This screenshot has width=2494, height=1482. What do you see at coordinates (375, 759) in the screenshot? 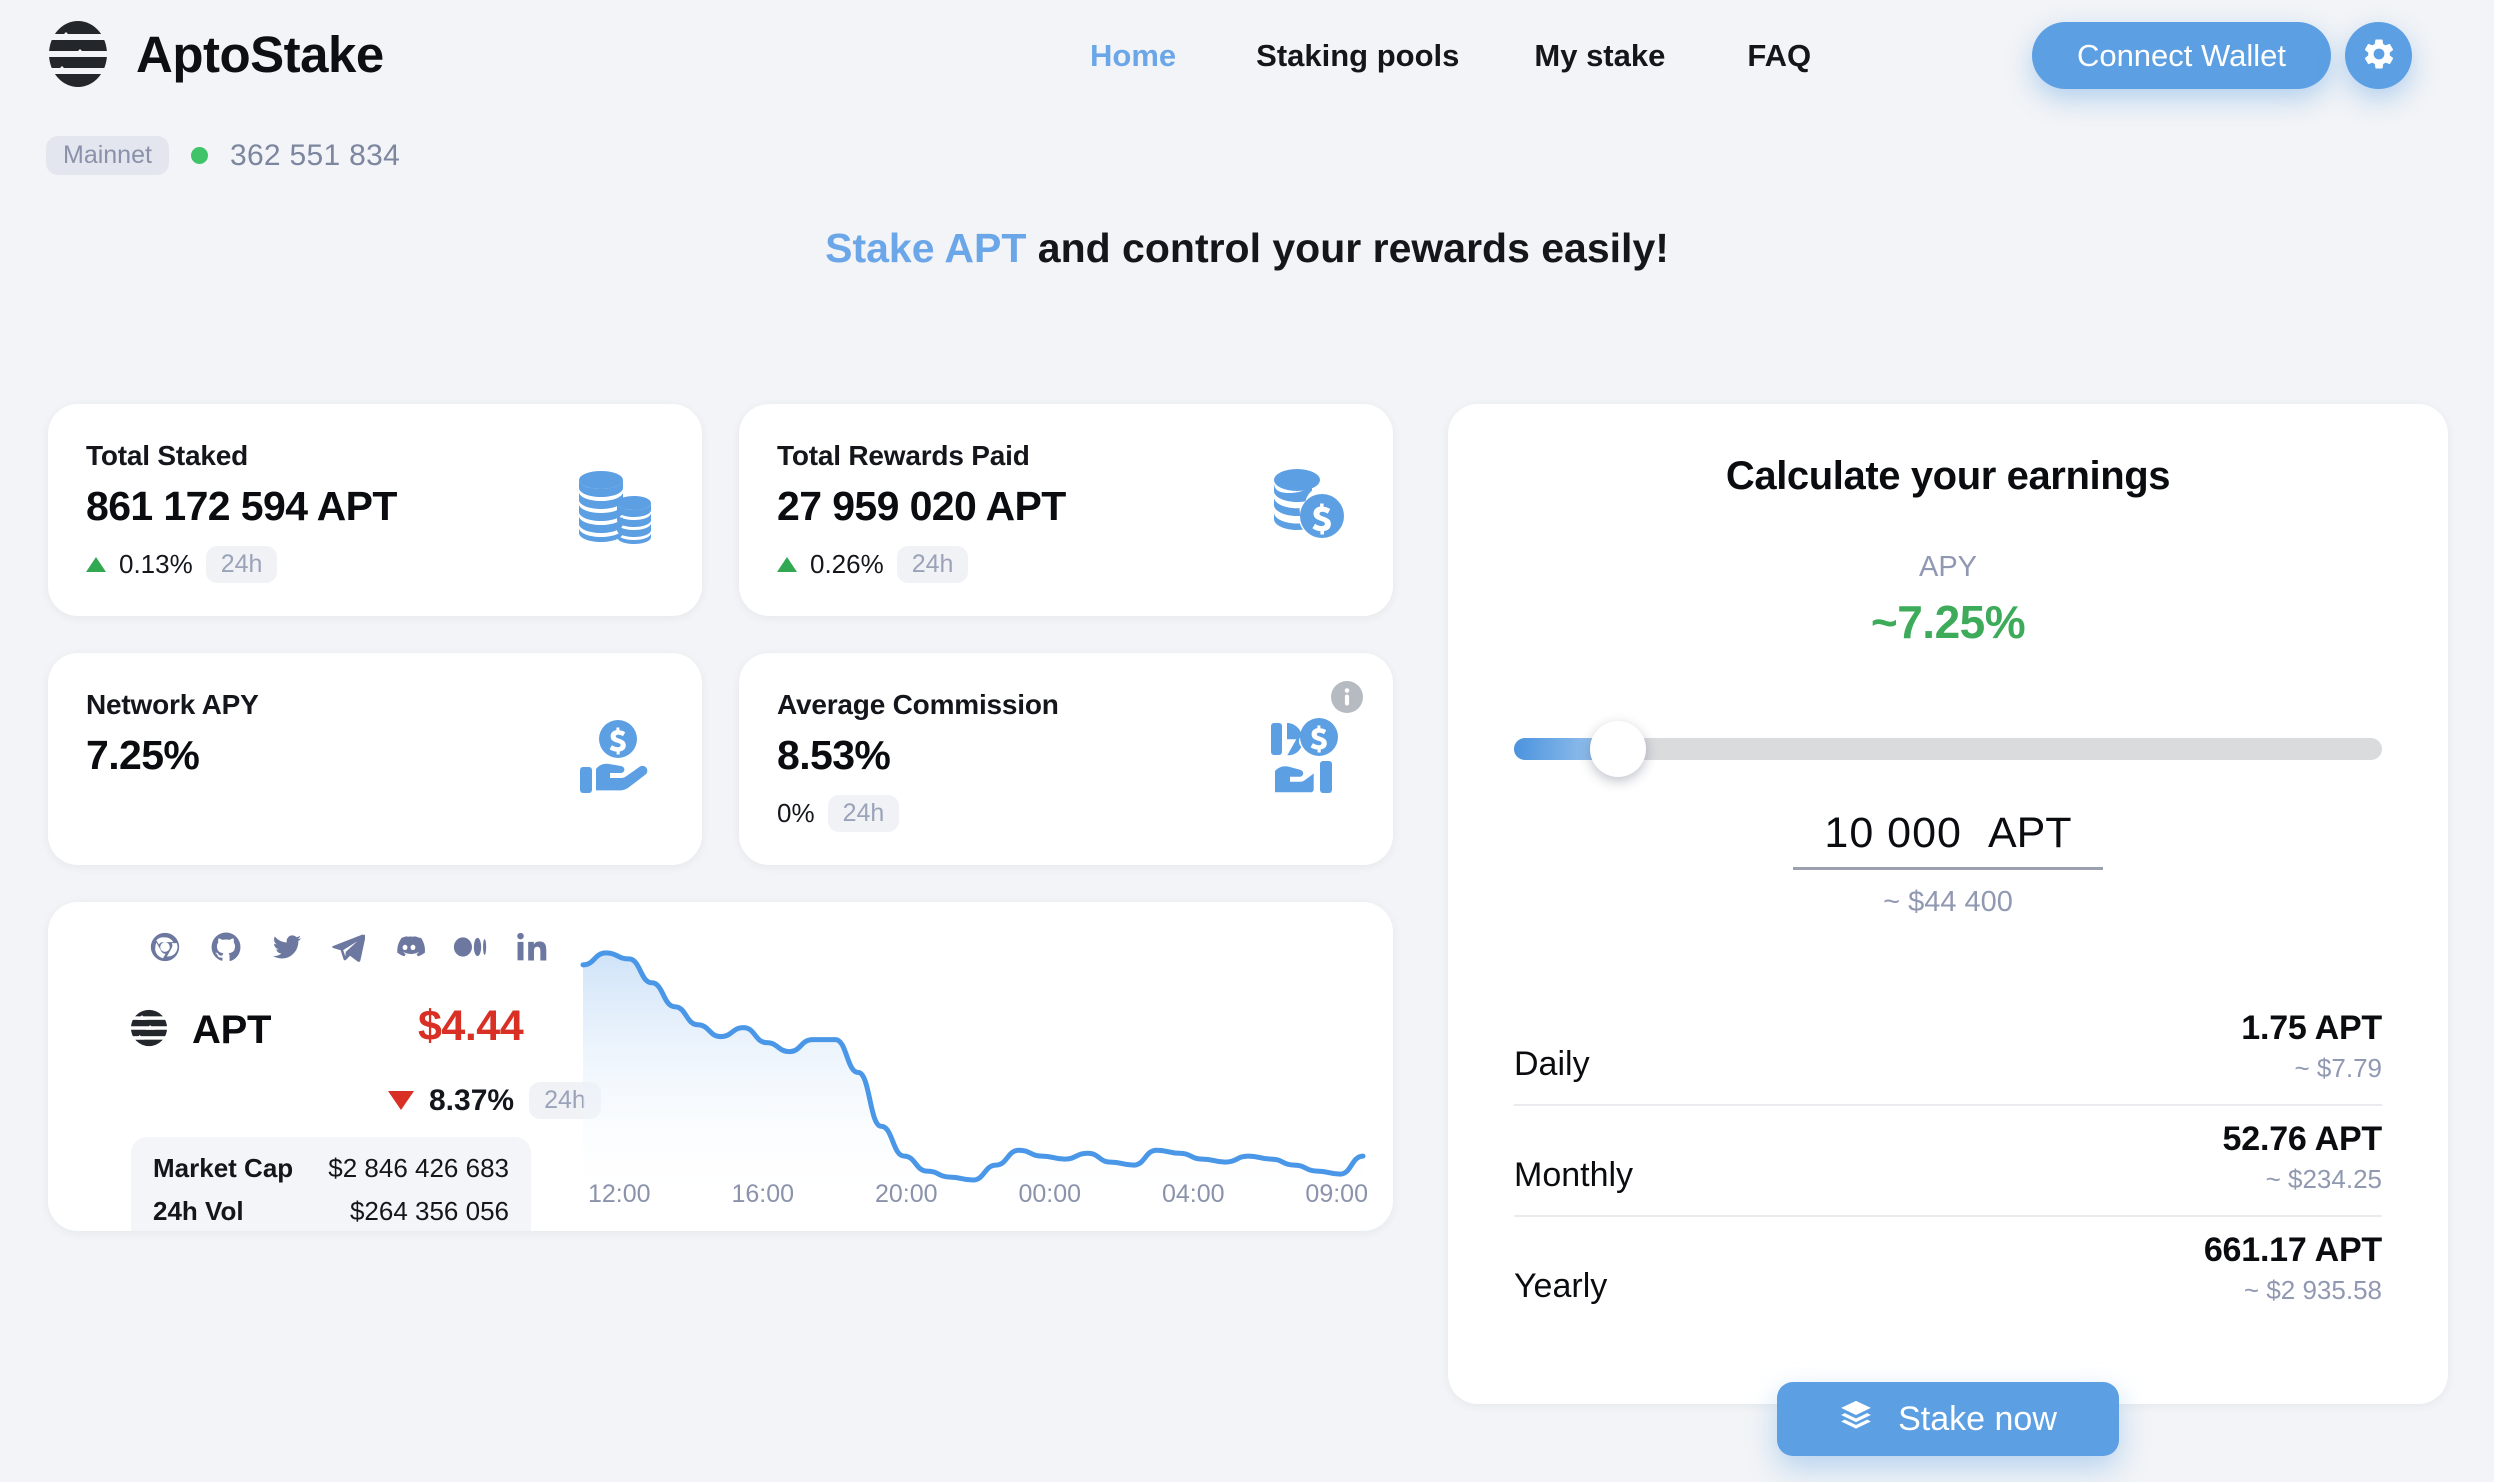
I see `stat-card-network-apy: Network APY 7.25%` at bounding box center [375, 759].